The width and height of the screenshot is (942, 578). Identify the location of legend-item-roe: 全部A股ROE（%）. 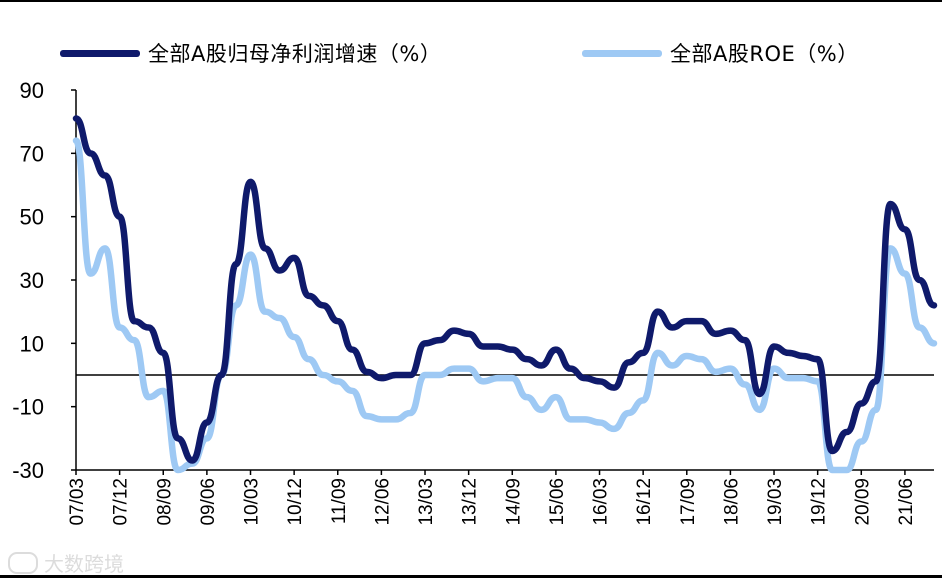
(720, 53).